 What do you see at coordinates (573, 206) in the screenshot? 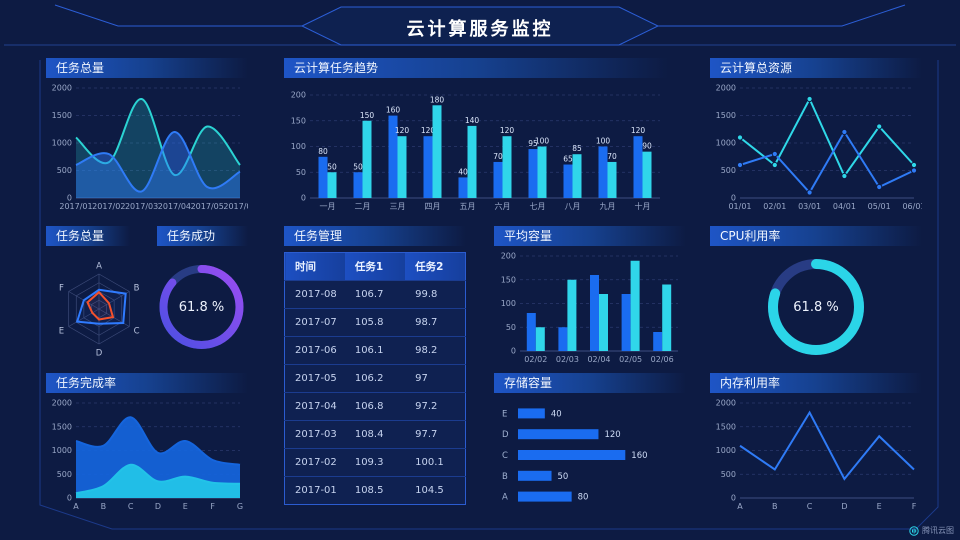
I see `svg-text: 八月` at bounding box center [573, 206].